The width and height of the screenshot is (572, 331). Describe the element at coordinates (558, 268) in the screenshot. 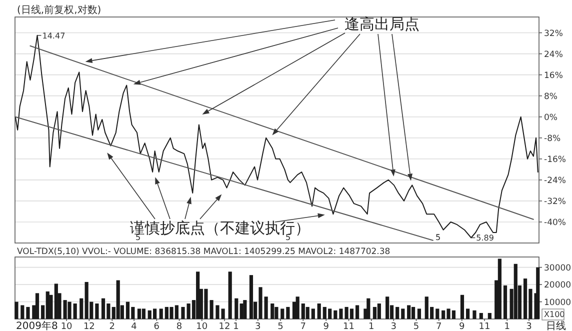

I see `y-tick-label: 30000` at that location.